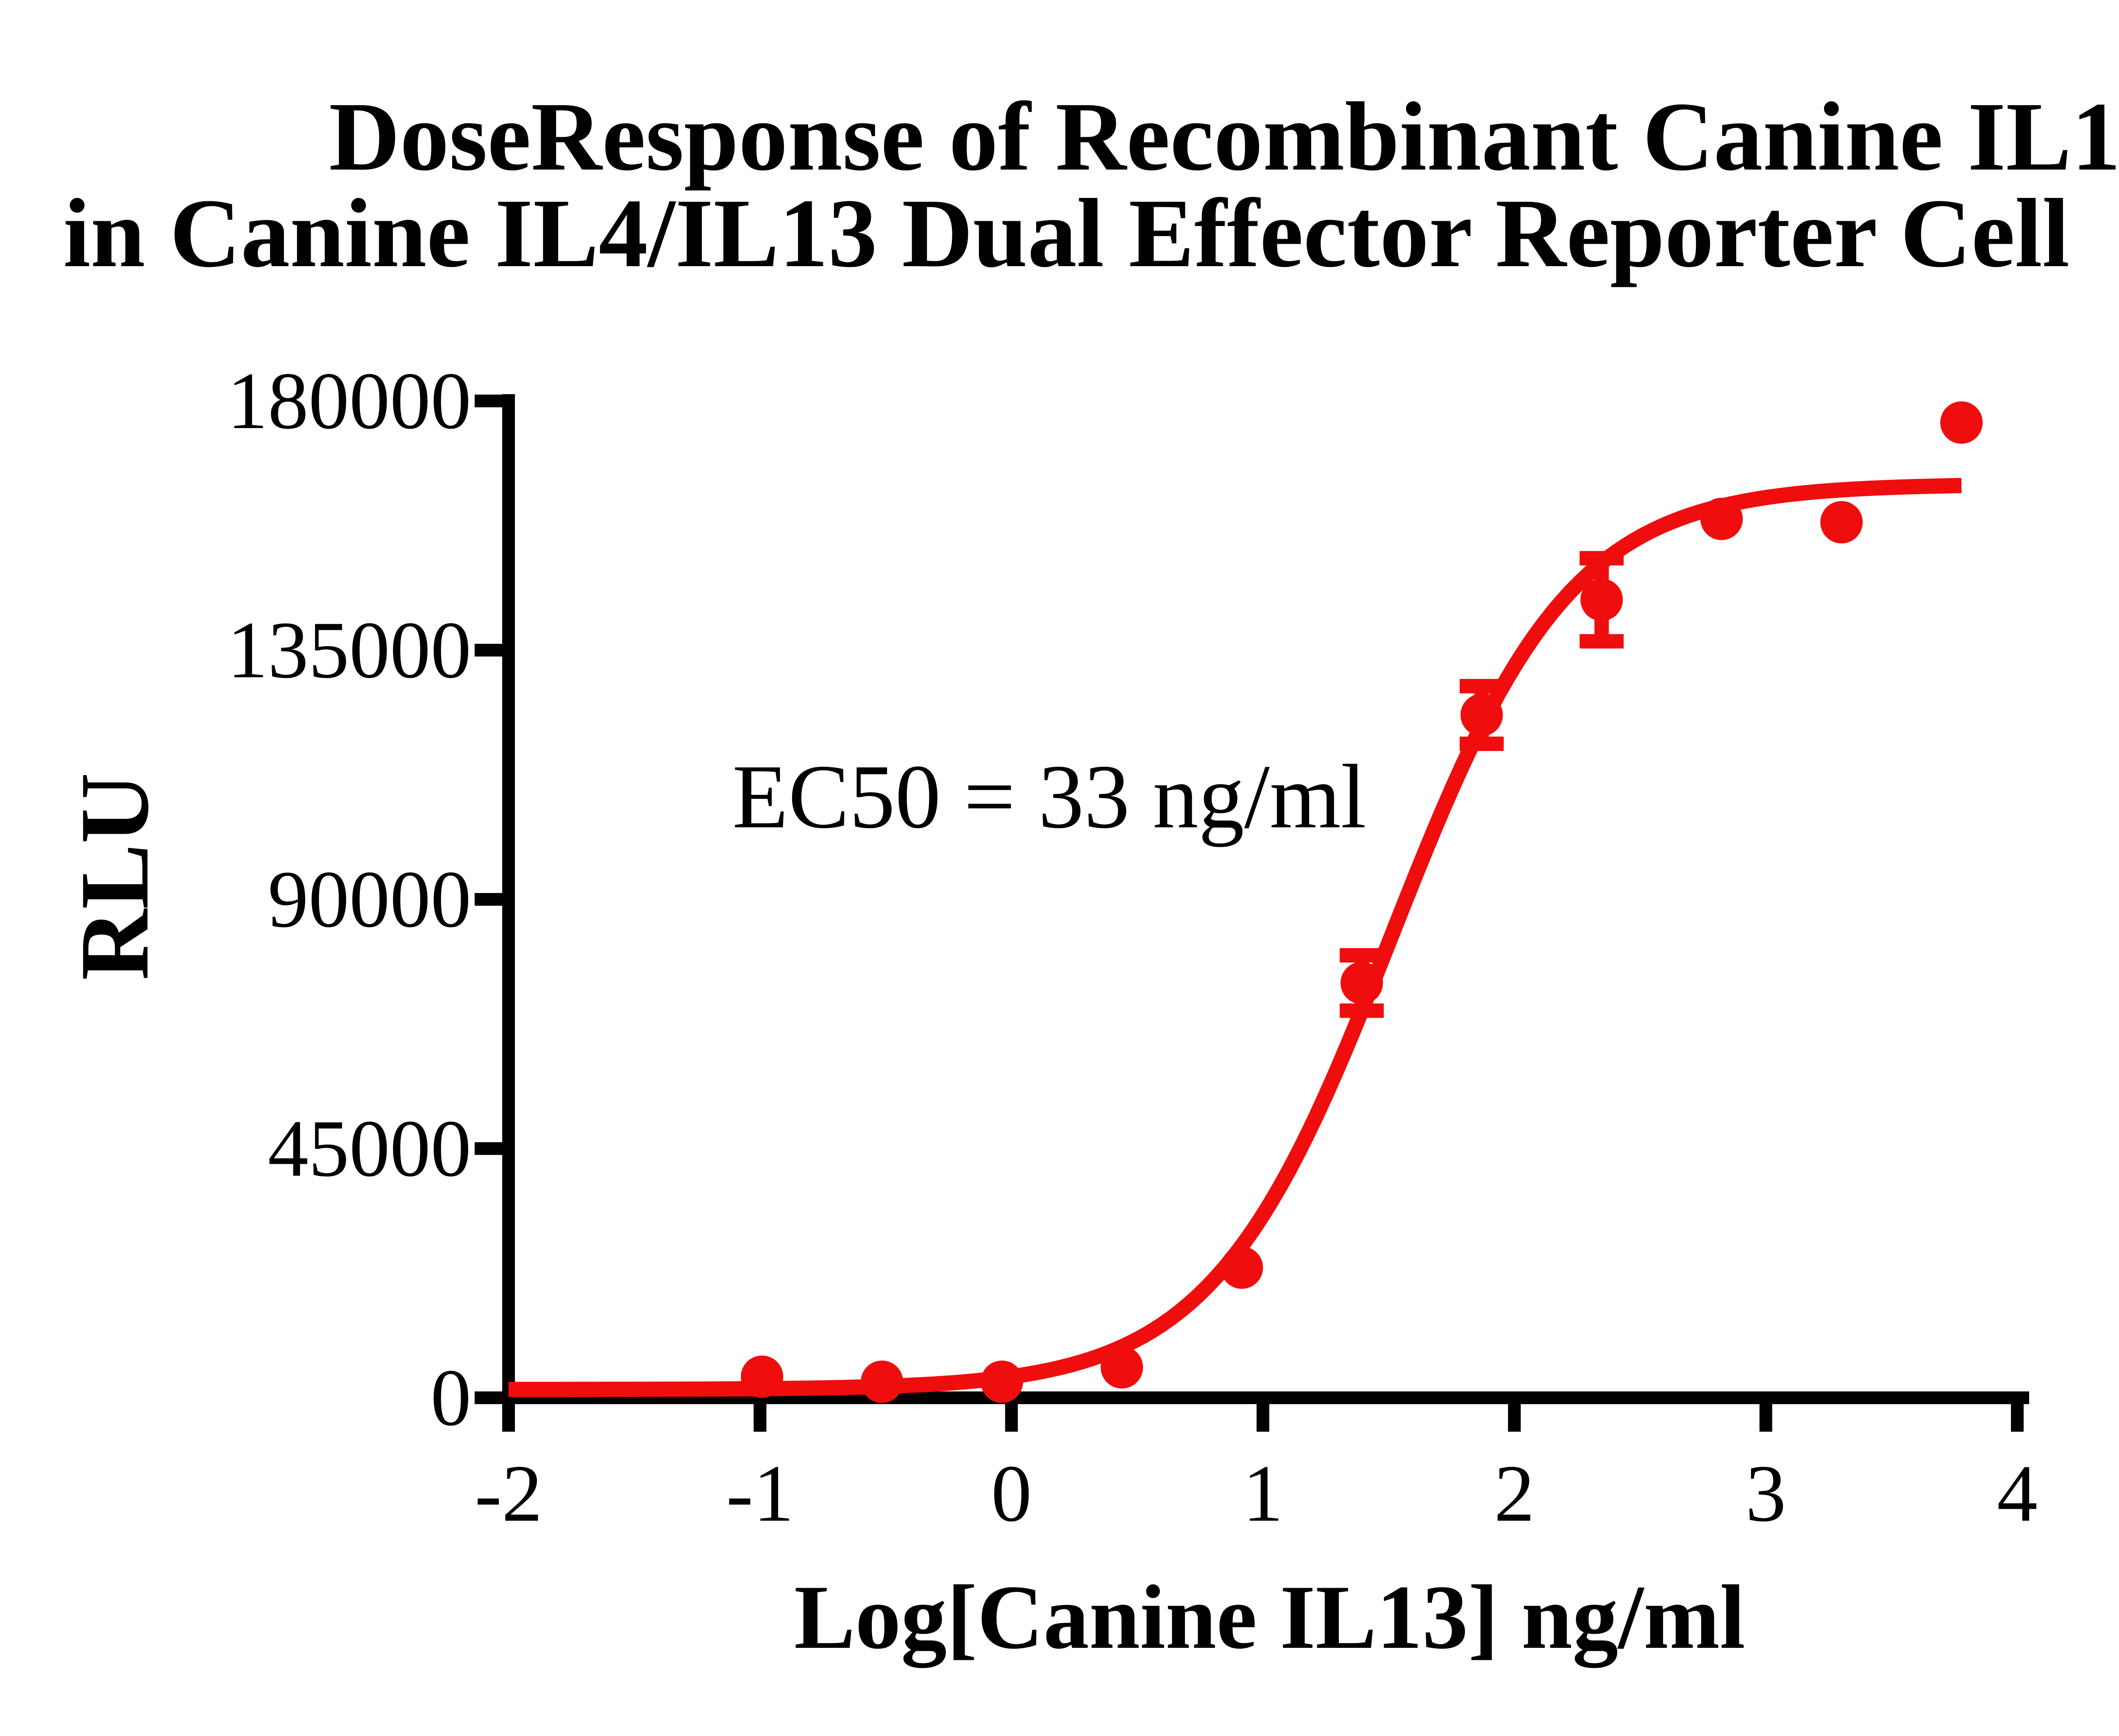 This screenshot has width=2119, height=1736. Describe the element at coordinates (1224, 136) in the screenshot. I see `chart-title-line1: DoseResponse of Recombinant Canine IL13` at that location.